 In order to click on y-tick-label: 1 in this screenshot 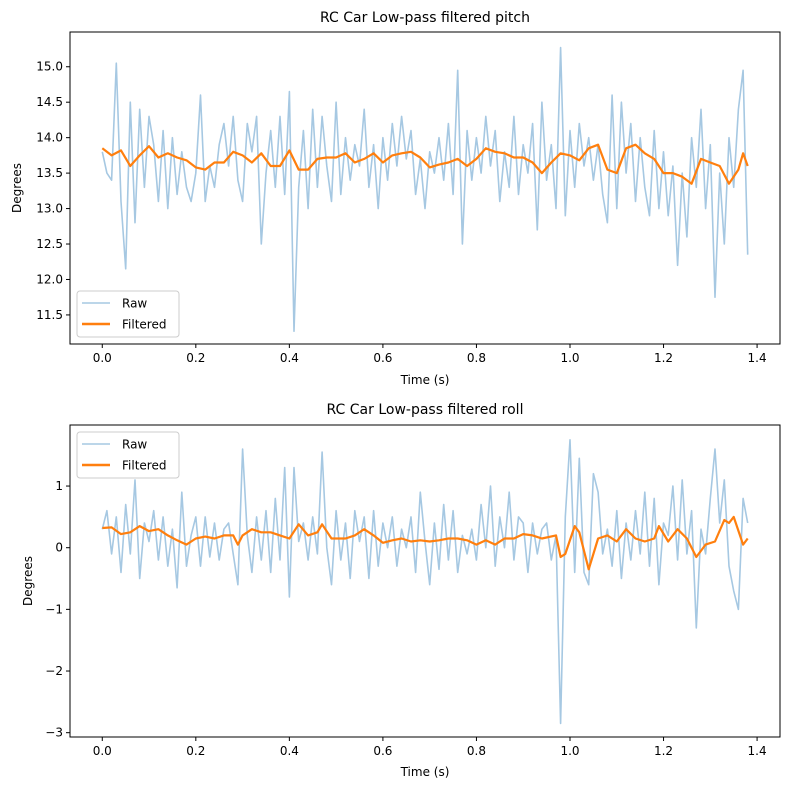, I will do `click(59, 486)`.